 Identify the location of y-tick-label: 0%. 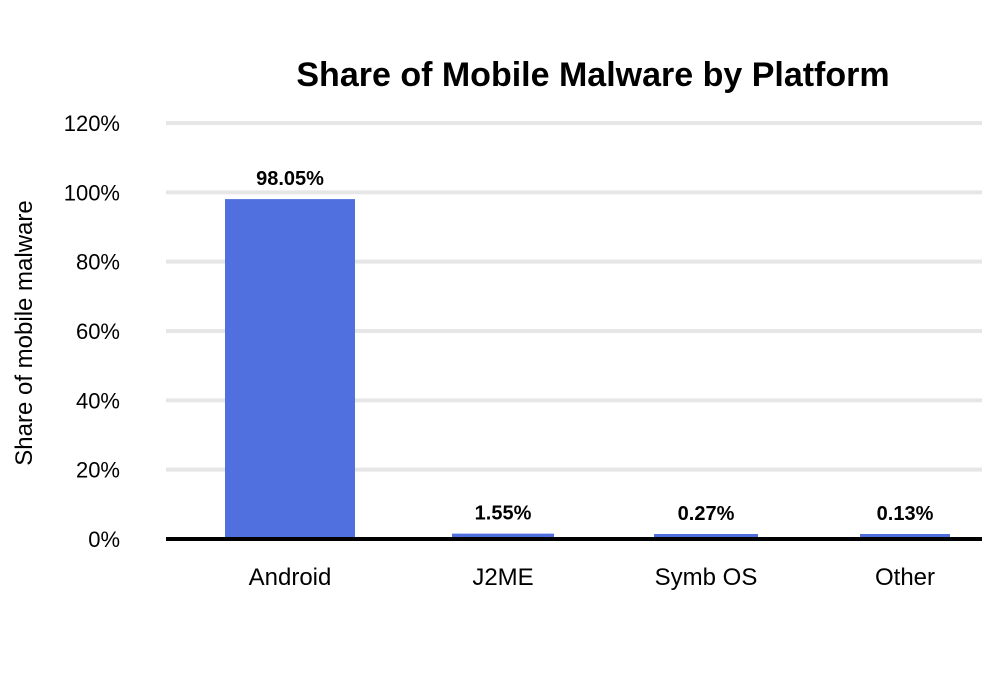
(104, 539).